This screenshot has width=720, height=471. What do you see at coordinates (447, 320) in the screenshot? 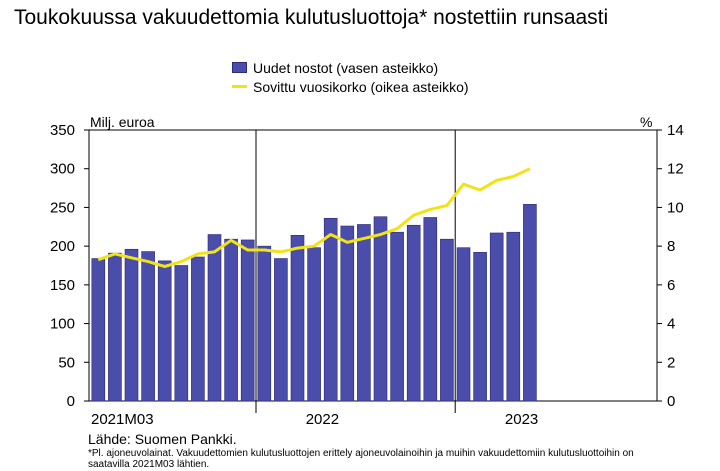
I see `bar-2022M12` at bounding box center [447, 320].